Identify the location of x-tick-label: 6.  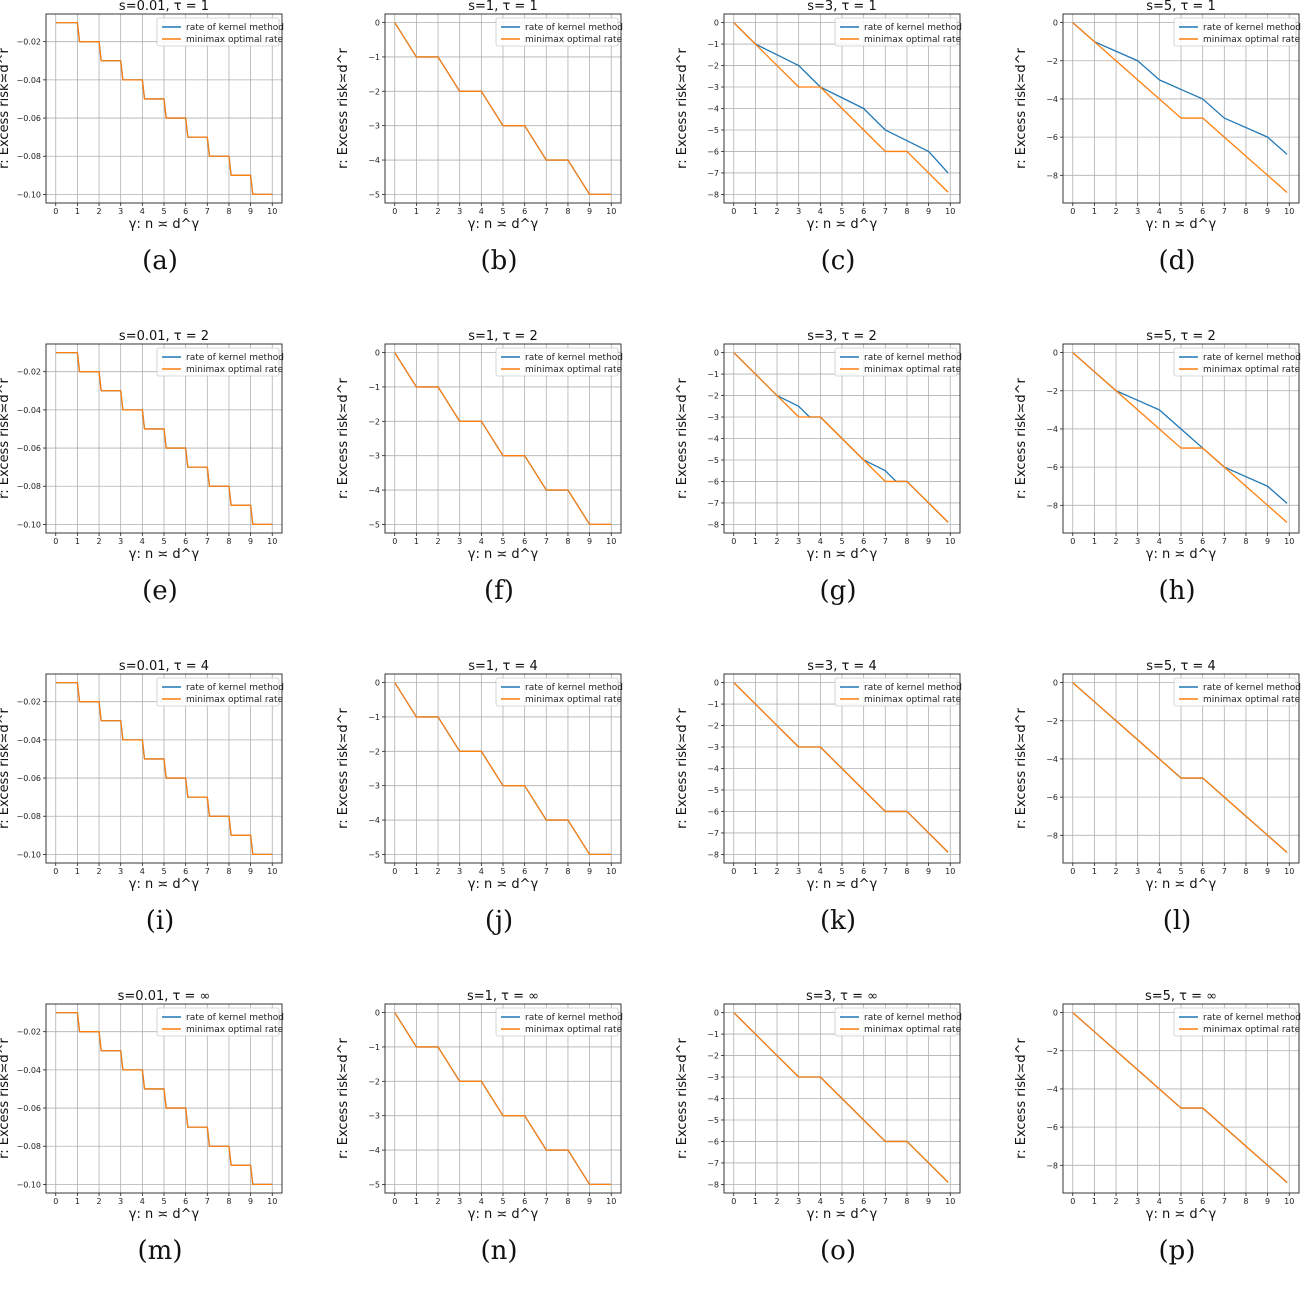
(1202, 1201).